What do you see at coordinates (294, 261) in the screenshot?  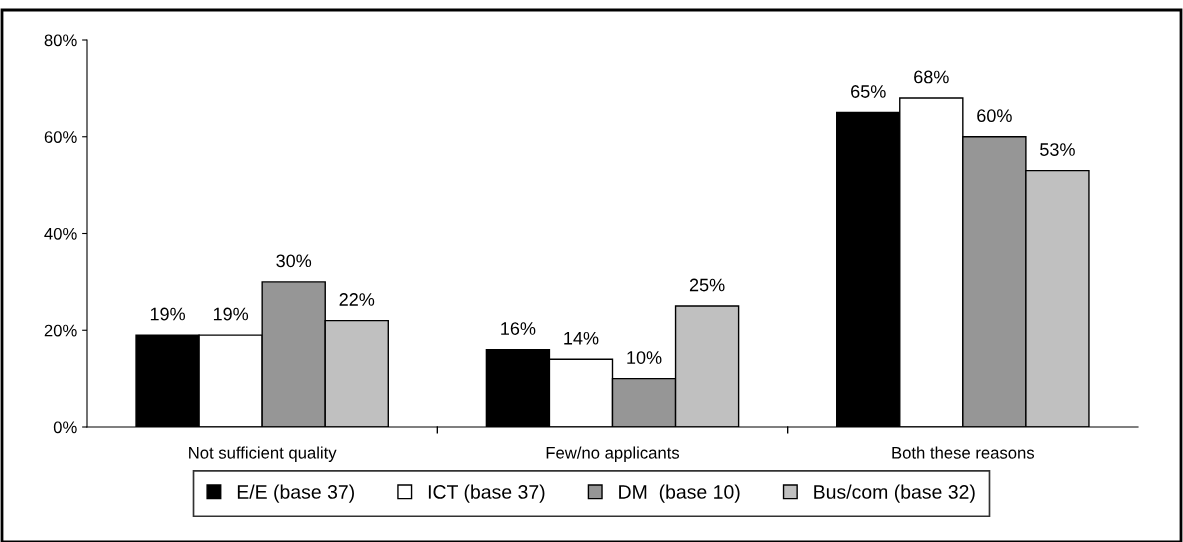 I see `data-label: 30%` at bounding box center [294, 261].